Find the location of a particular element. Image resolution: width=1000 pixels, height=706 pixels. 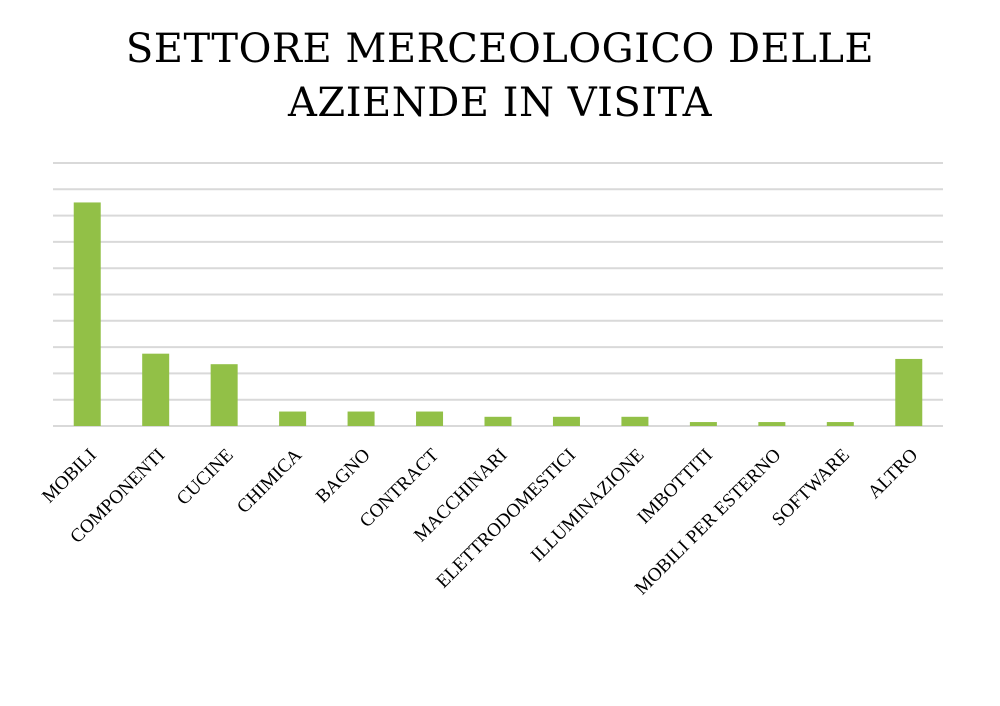

x-tick-label: ELETTRODOMESTICI is located at coordinates (506, 519).